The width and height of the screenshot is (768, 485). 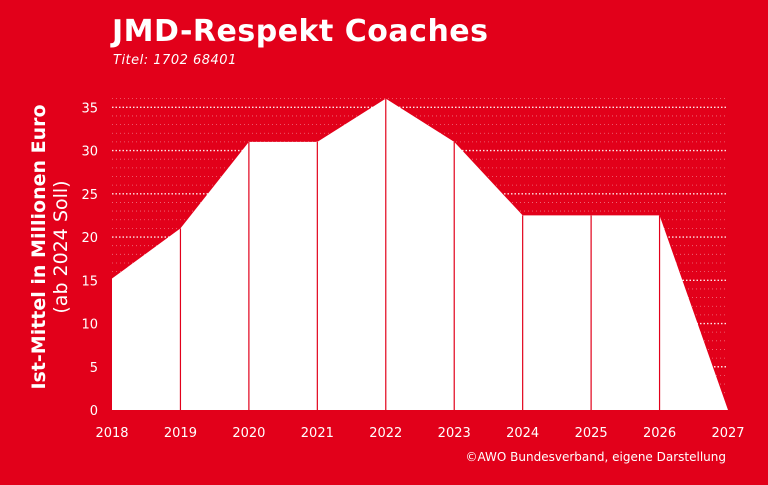 I want to click on source-note: ©AWO Bundesverband, eigene Darstellung, so click(x=596, y=457).